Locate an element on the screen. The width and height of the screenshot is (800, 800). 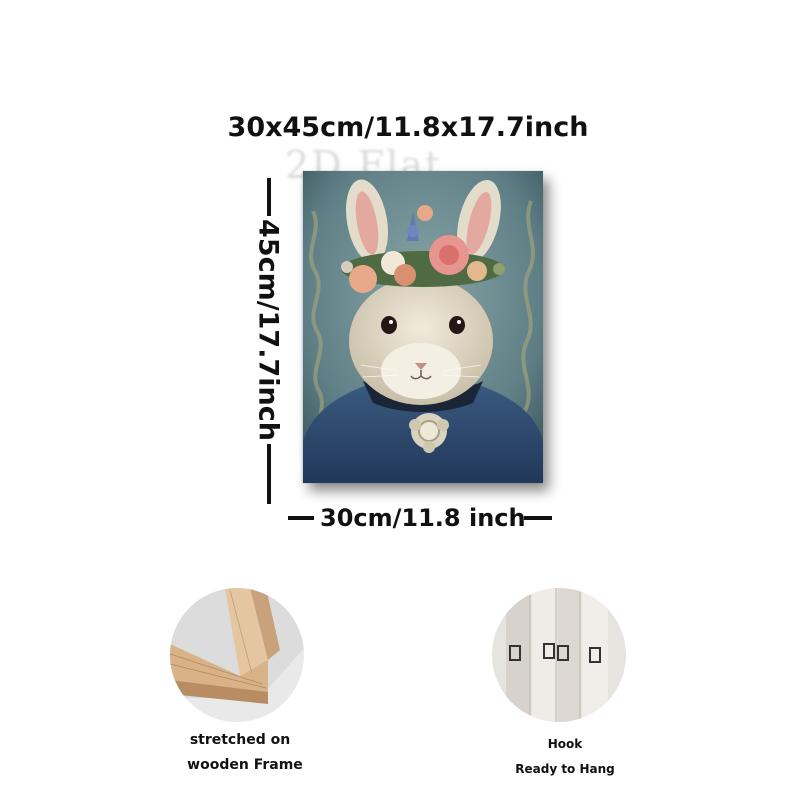
feature-caption-frame-line2: wooden Frame is located at coordinates (245, 765).